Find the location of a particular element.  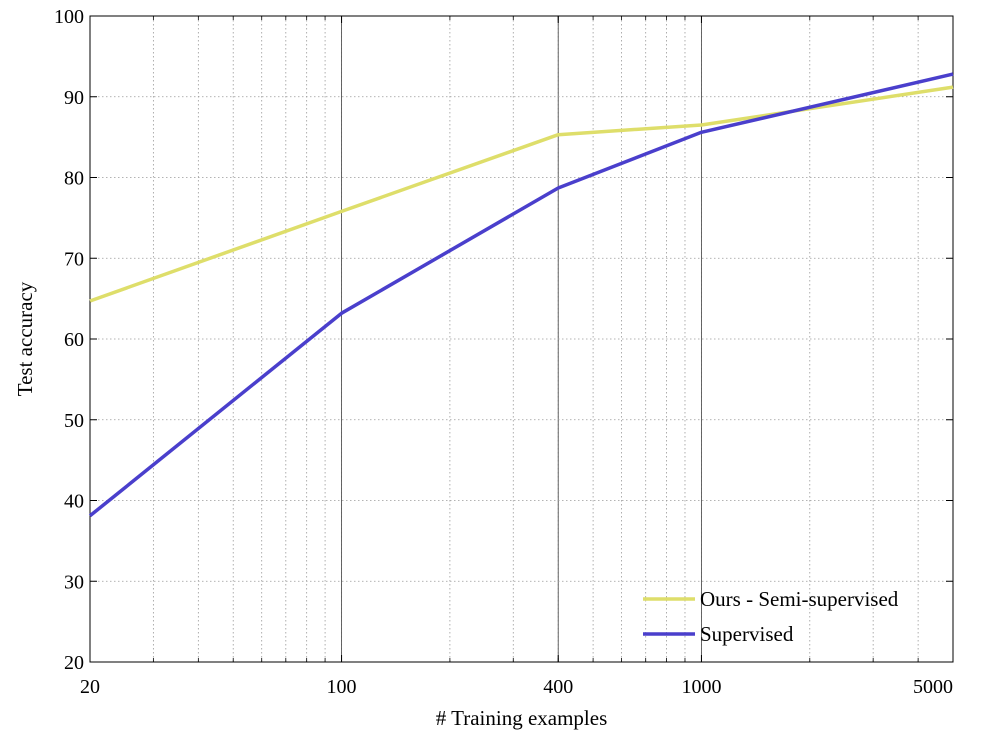

x-axis-title: # Training examples is located at coordinates (522, 718).